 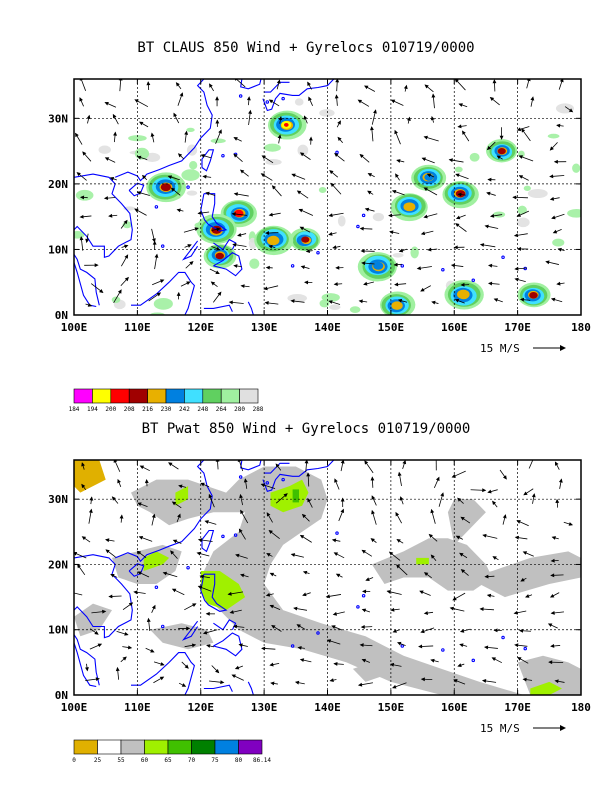 What do you see at coordinates (92, 409) in the screenshot?
I see `top-colorbar-label: 194` at bounding box center [92, 409].